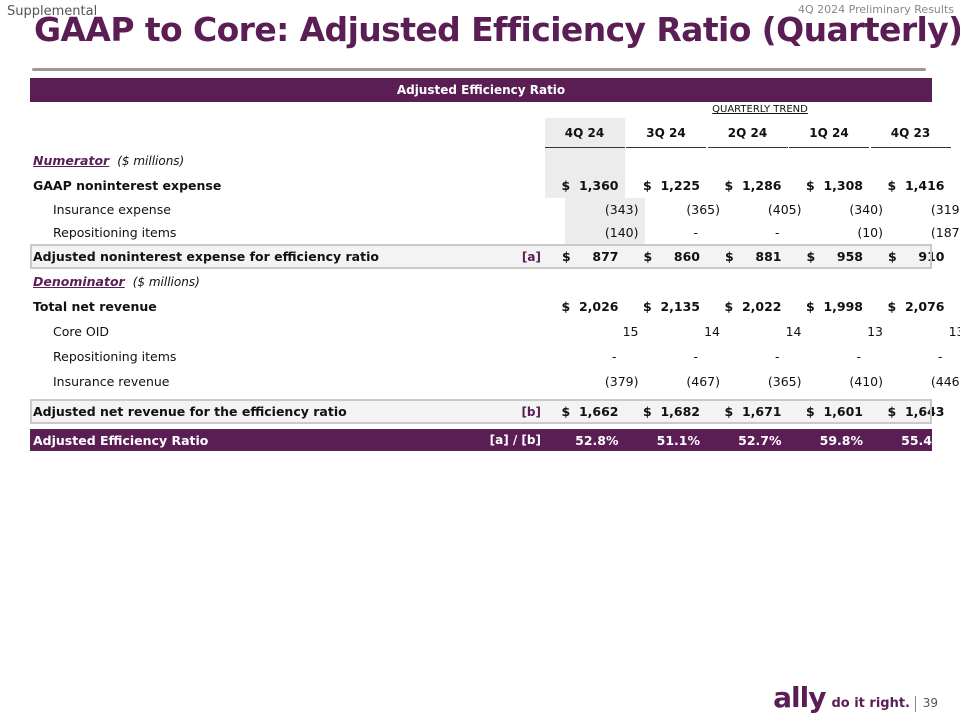  Describe the element at coordinates (621, 381) in the screenshot. I see `cell: (379)` at that location.